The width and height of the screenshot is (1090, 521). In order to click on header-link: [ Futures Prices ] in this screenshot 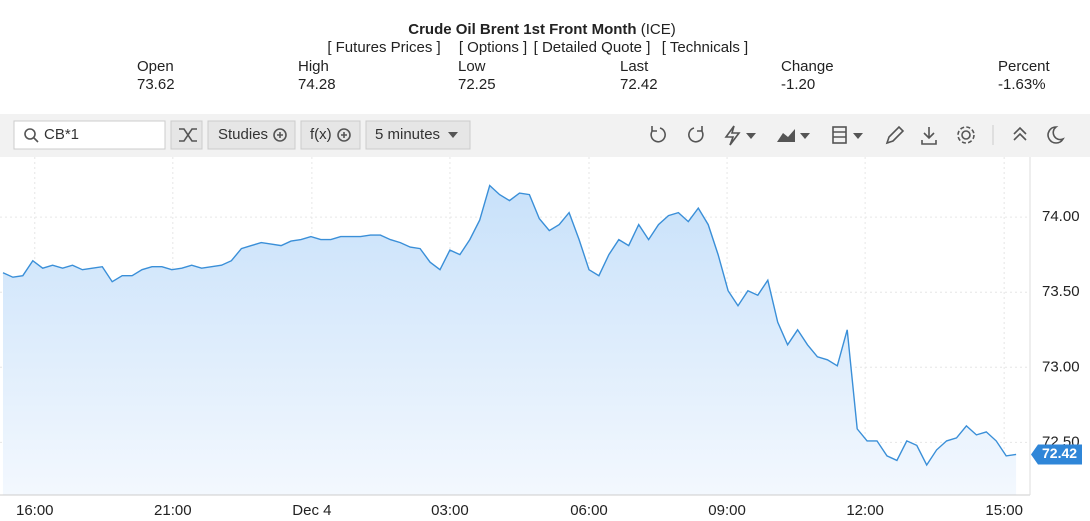, I will do `click(383, 47)`.